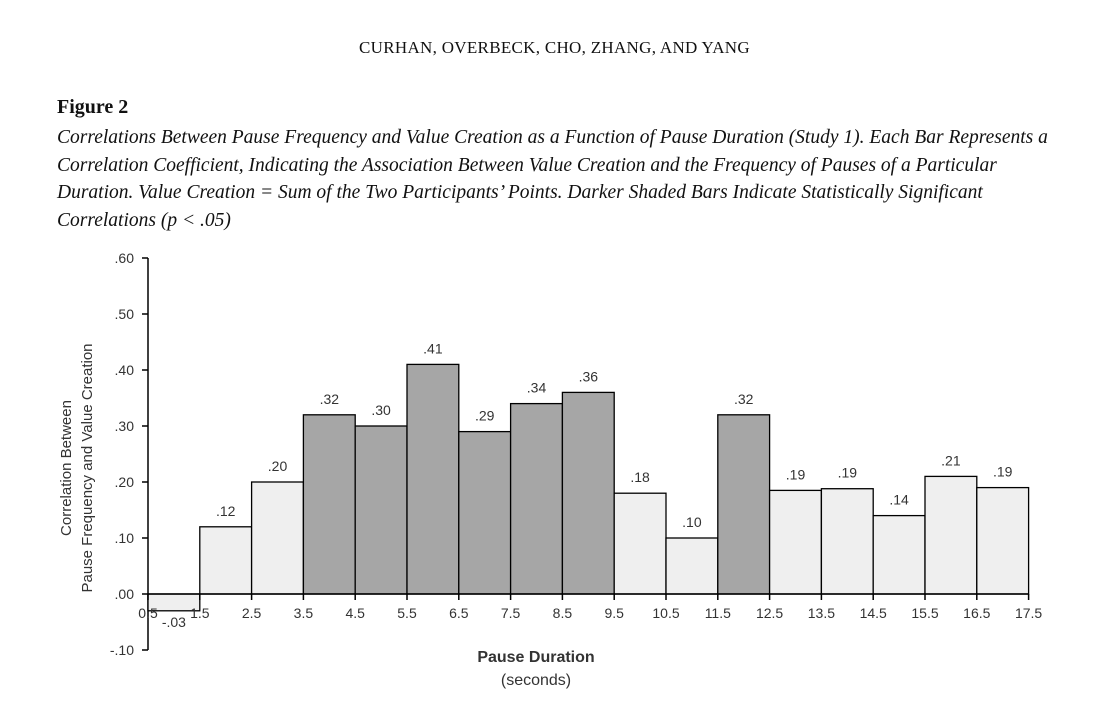  I want to click on x-tick-label-6: 6.5, so click(459, 613).